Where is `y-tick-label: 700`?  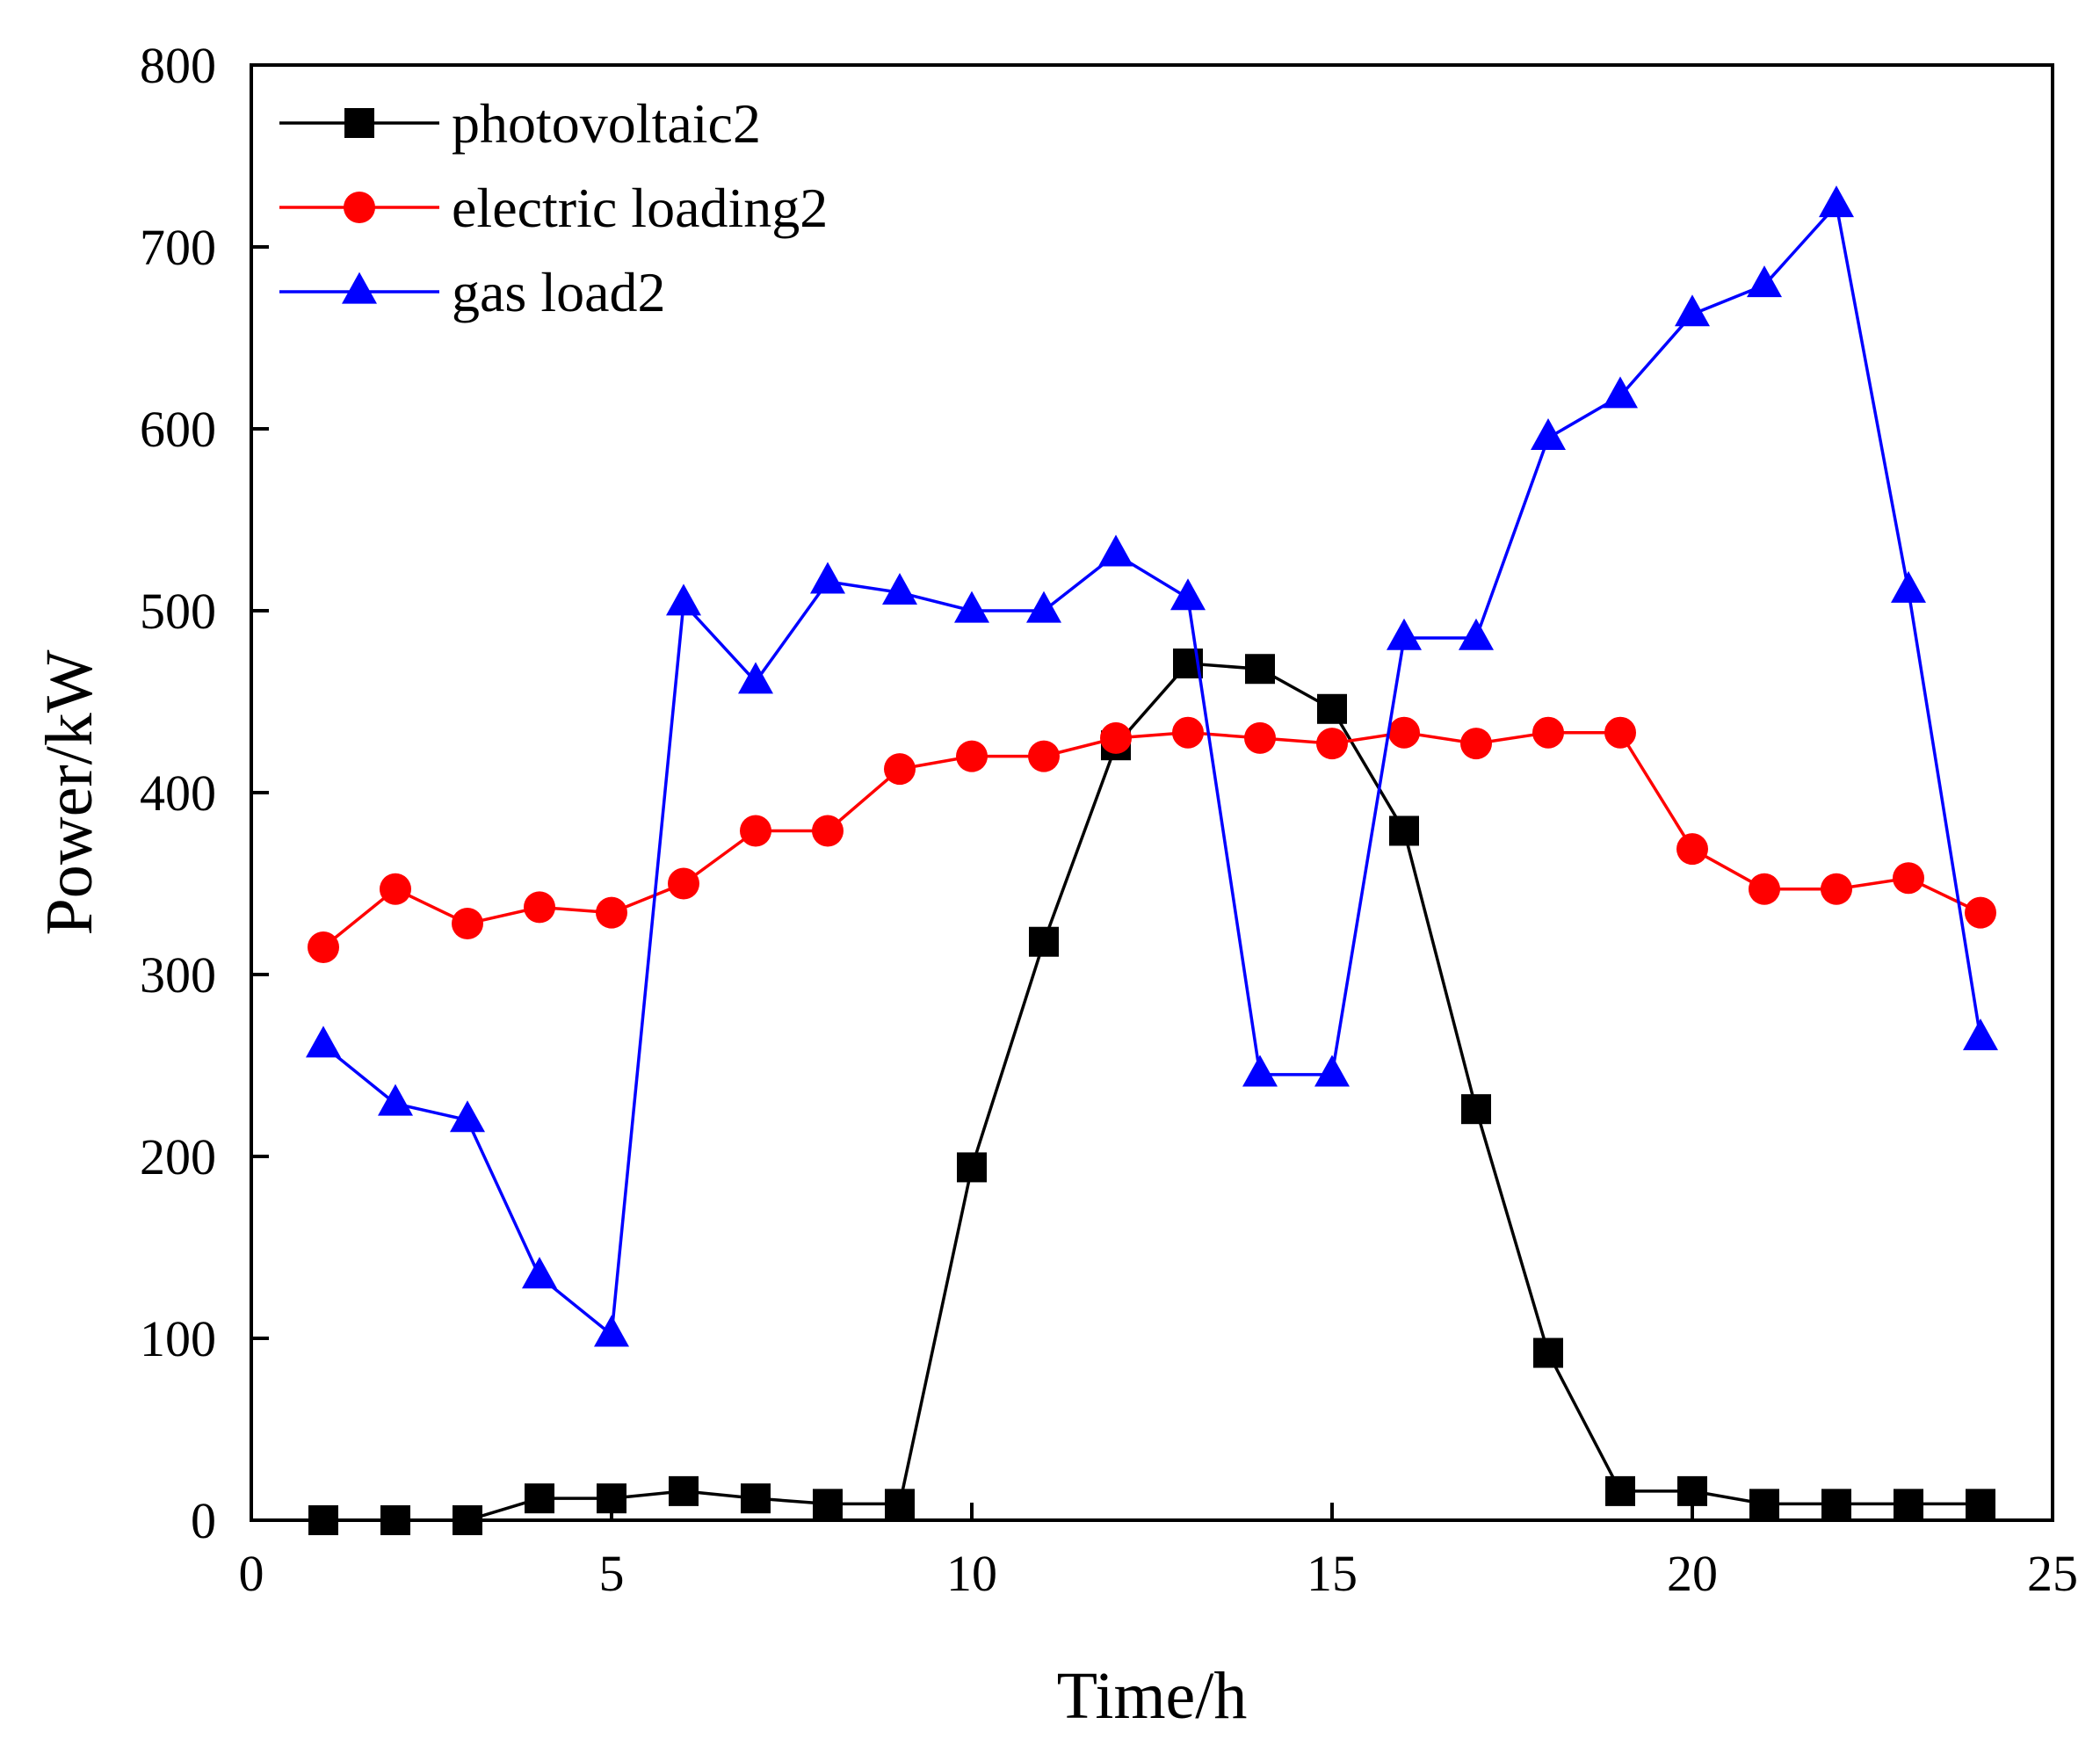 y-tick-label: 700 is located at coordinates (178, 247).